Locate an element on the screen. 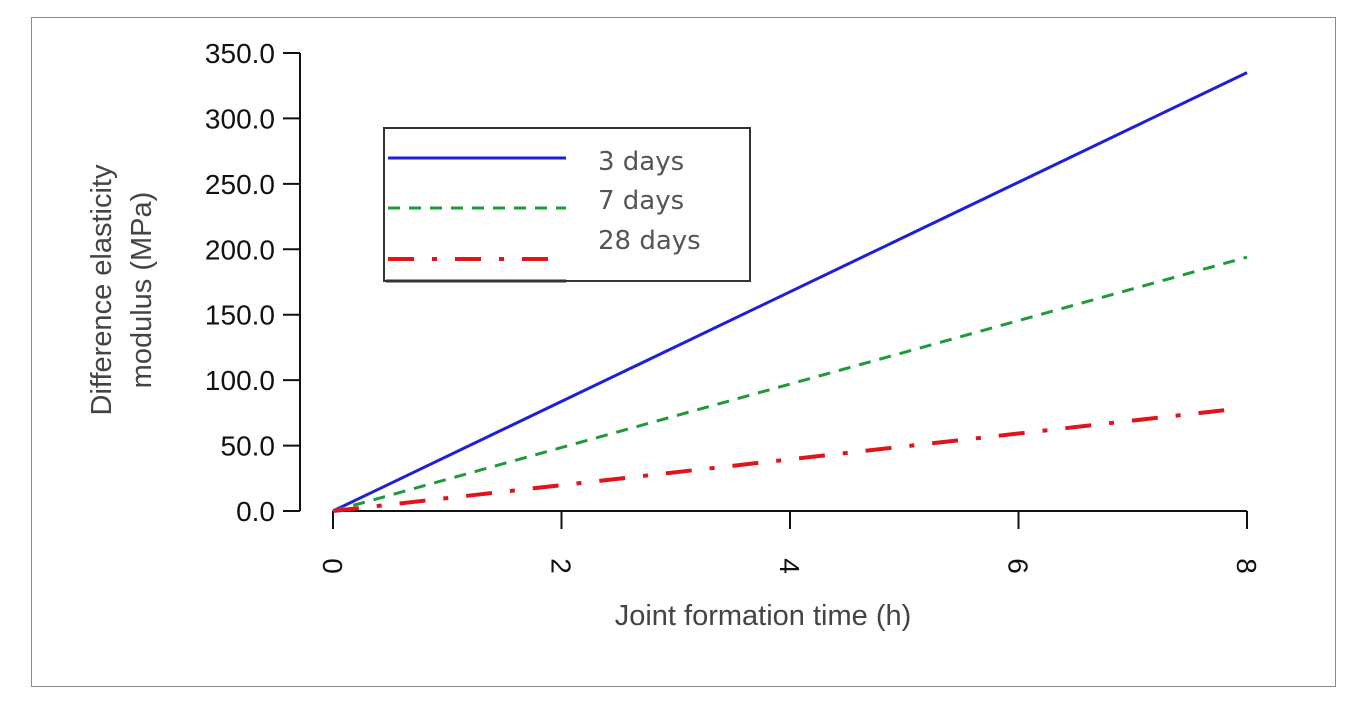  y-tick-label: 300.0 is located at coordinates (240, 118).